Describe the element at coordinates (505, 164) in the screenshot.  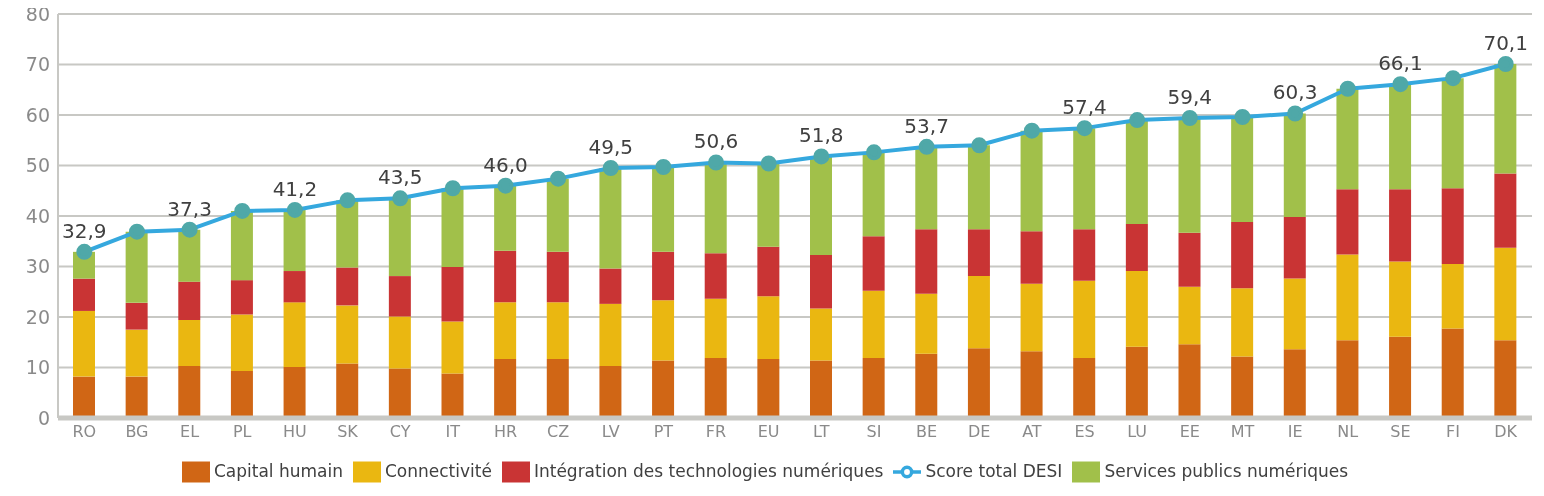
I see `data-label: 46,0` at that location.